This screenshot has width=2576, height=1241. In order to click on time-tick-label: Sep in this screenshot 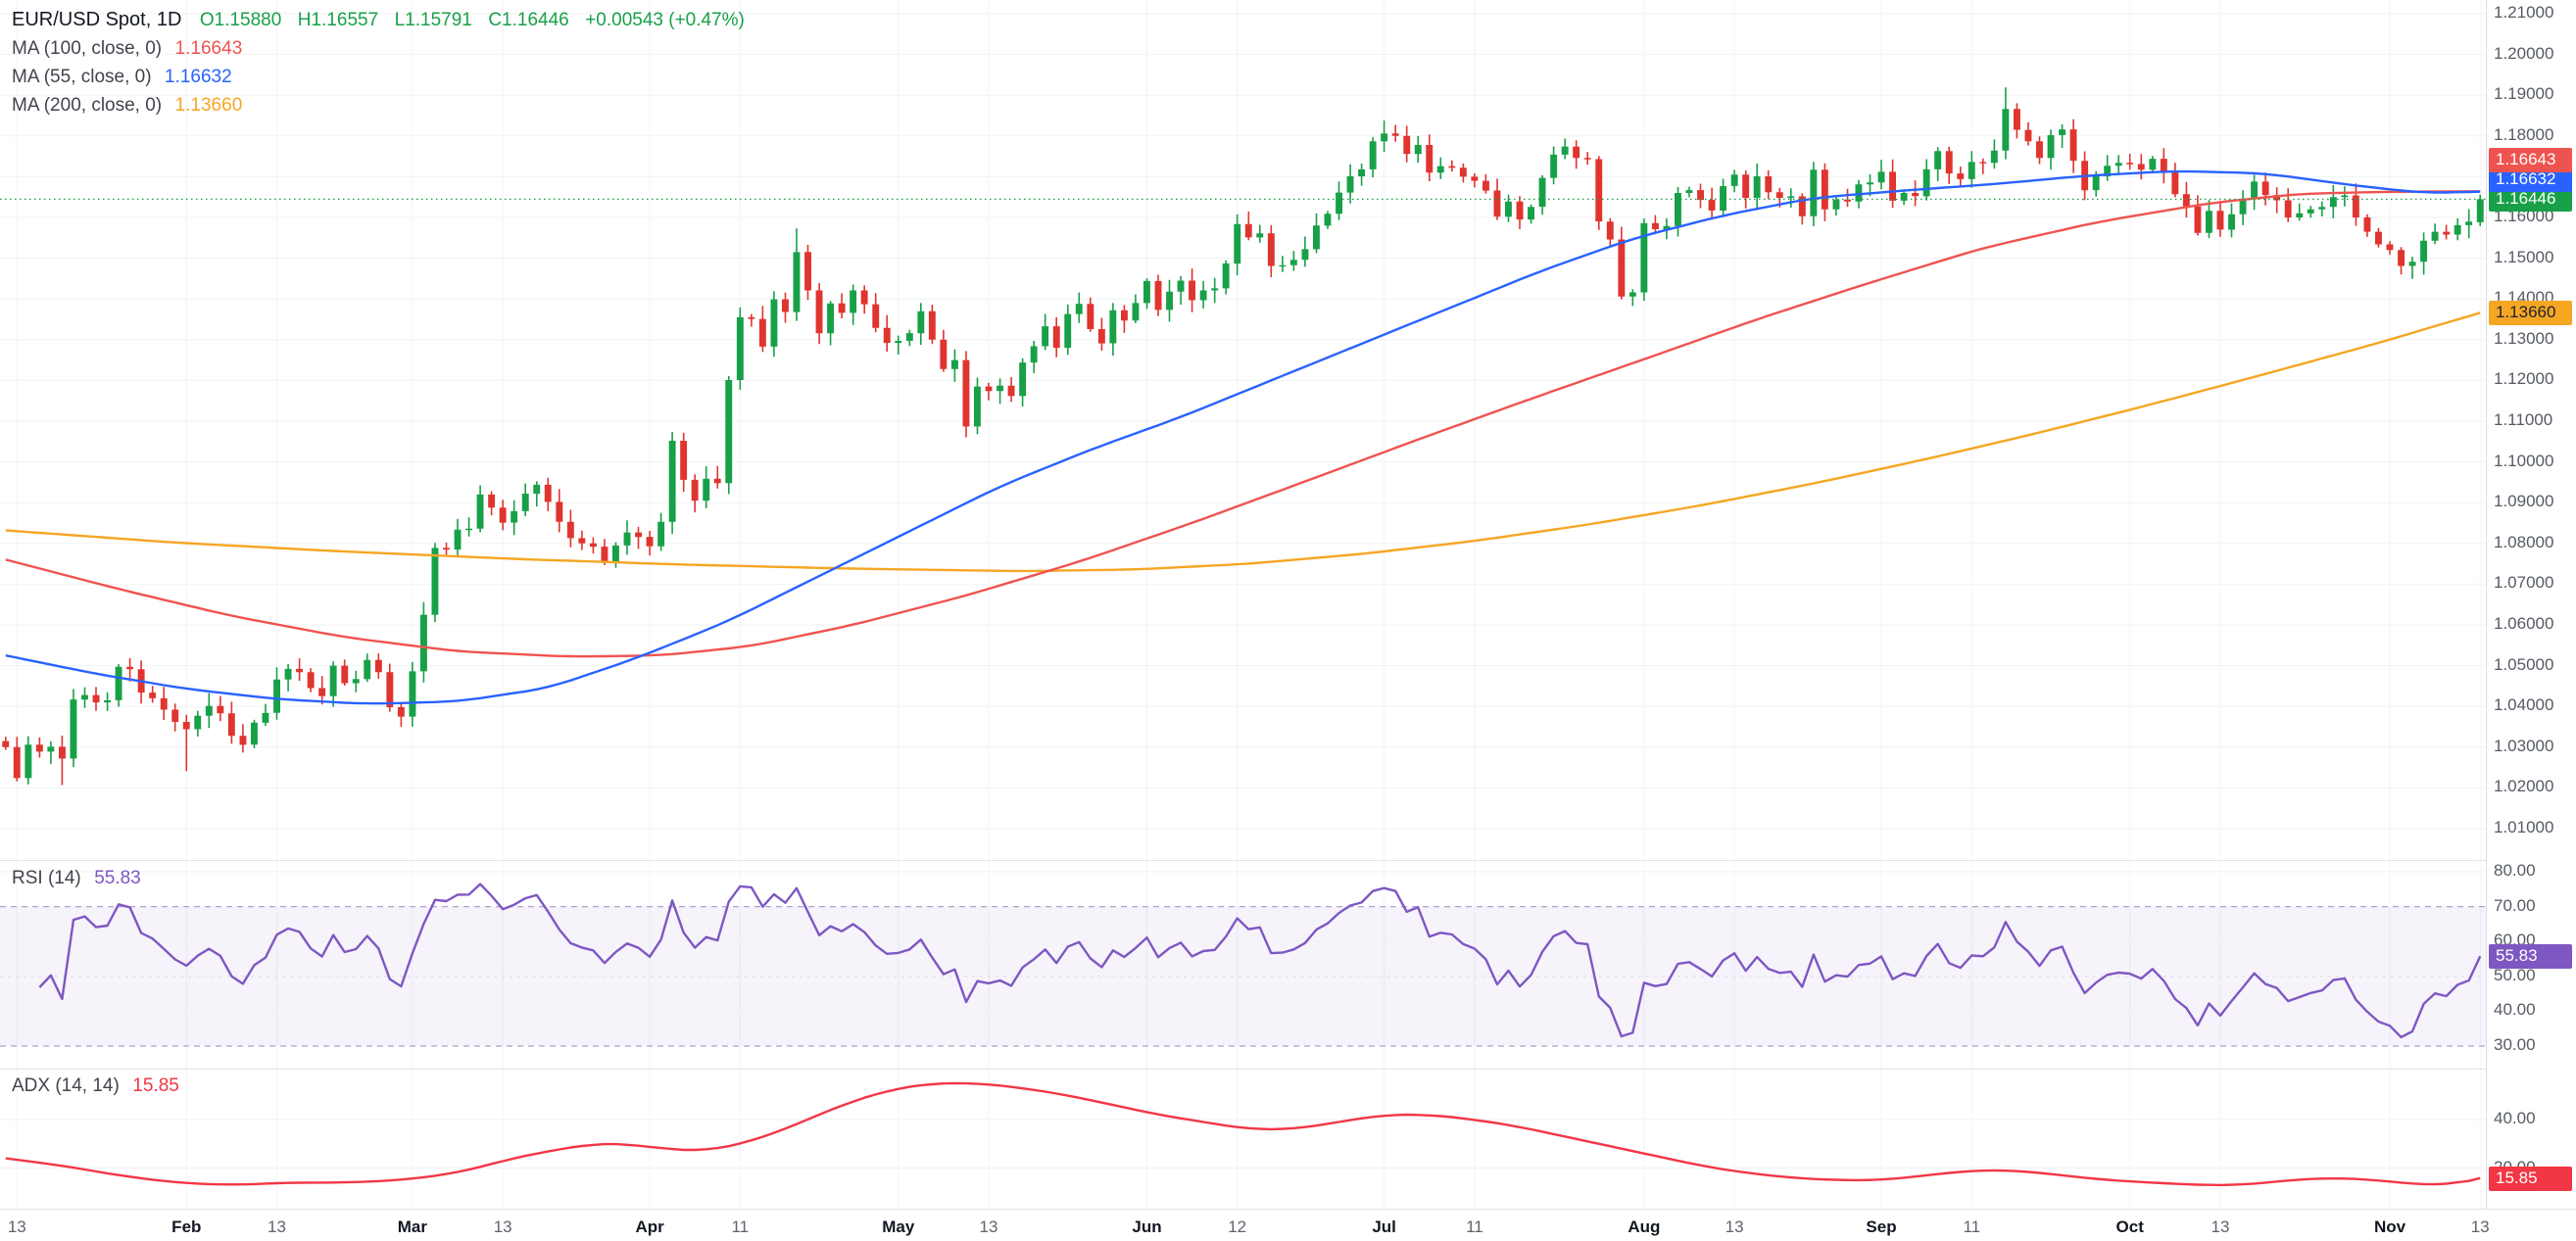, I will do `click(1881, 1226)`.